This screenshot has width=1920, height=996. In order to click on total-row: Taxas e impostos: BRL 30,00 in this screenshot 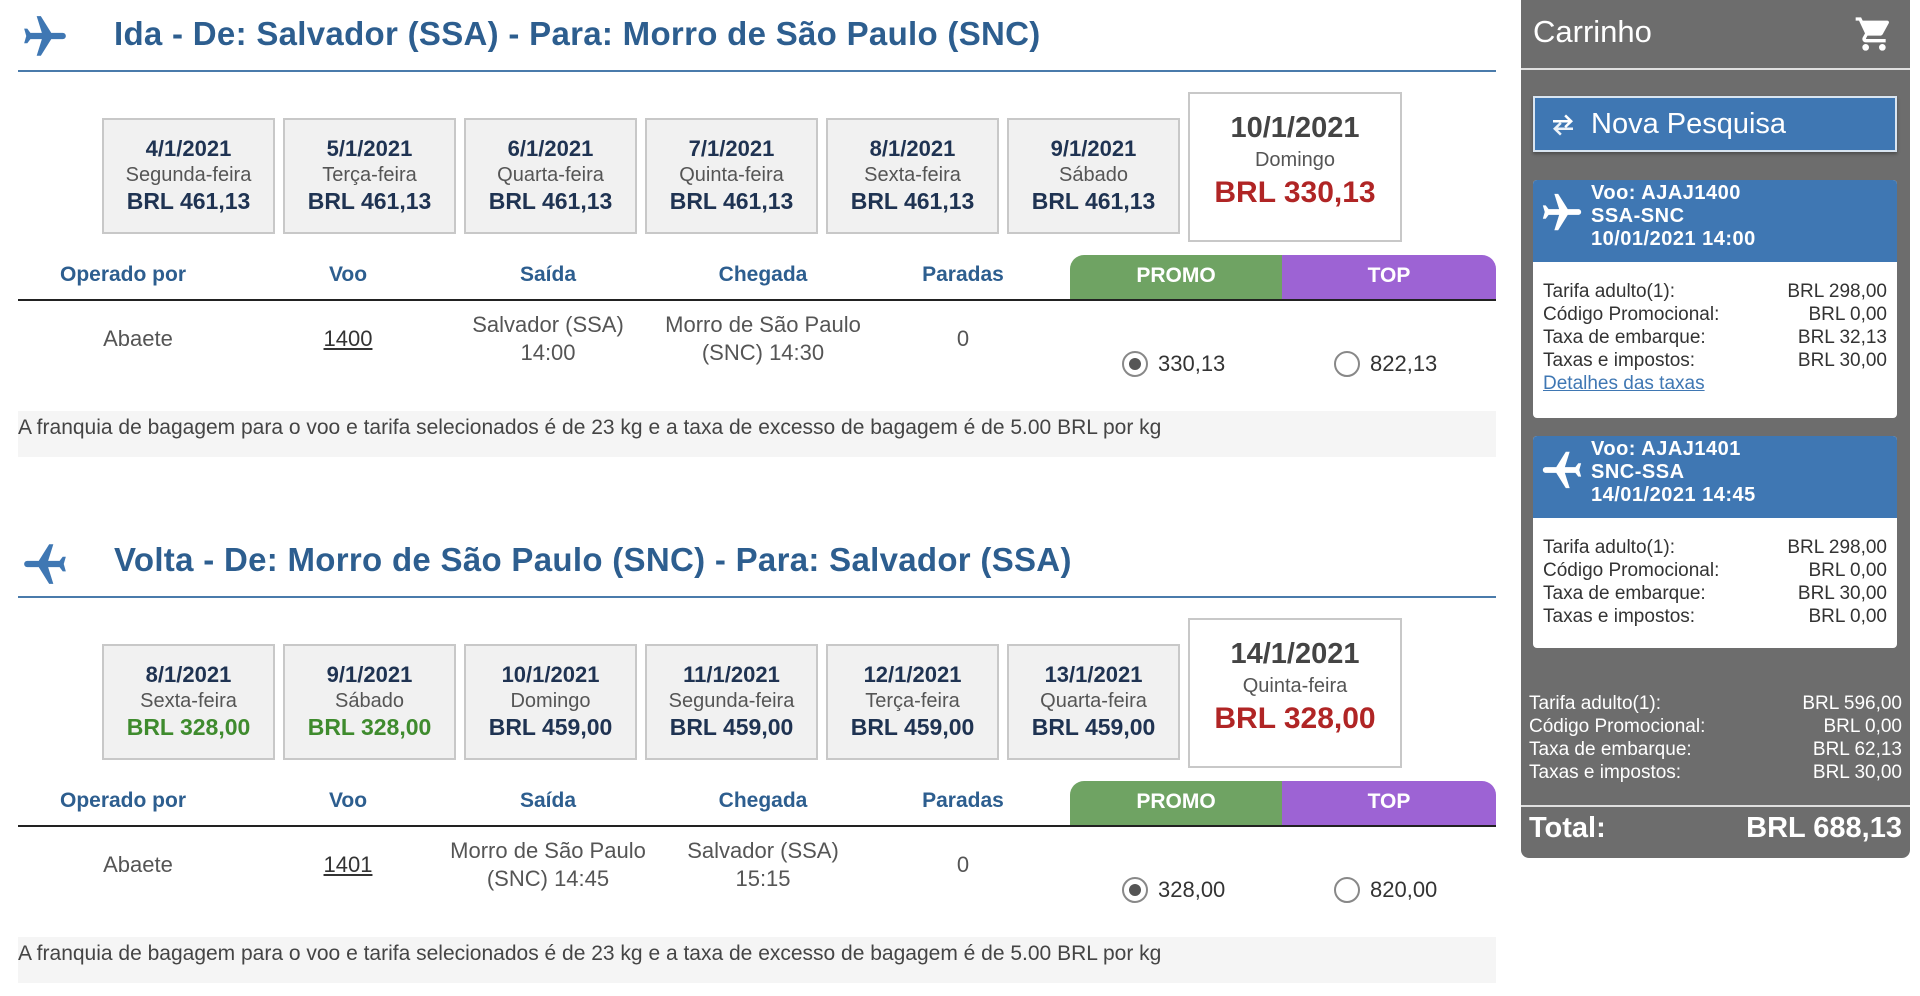, I will do `click(1715, 772)`.